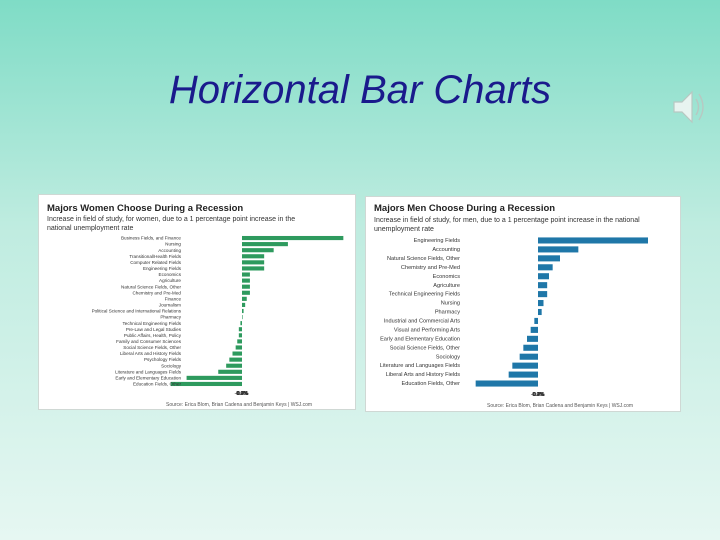  What do you see at coordinates (447, 313) in the screenshot?
I see `men-category-label: Pharmacy` at bounding box center [447, 313].